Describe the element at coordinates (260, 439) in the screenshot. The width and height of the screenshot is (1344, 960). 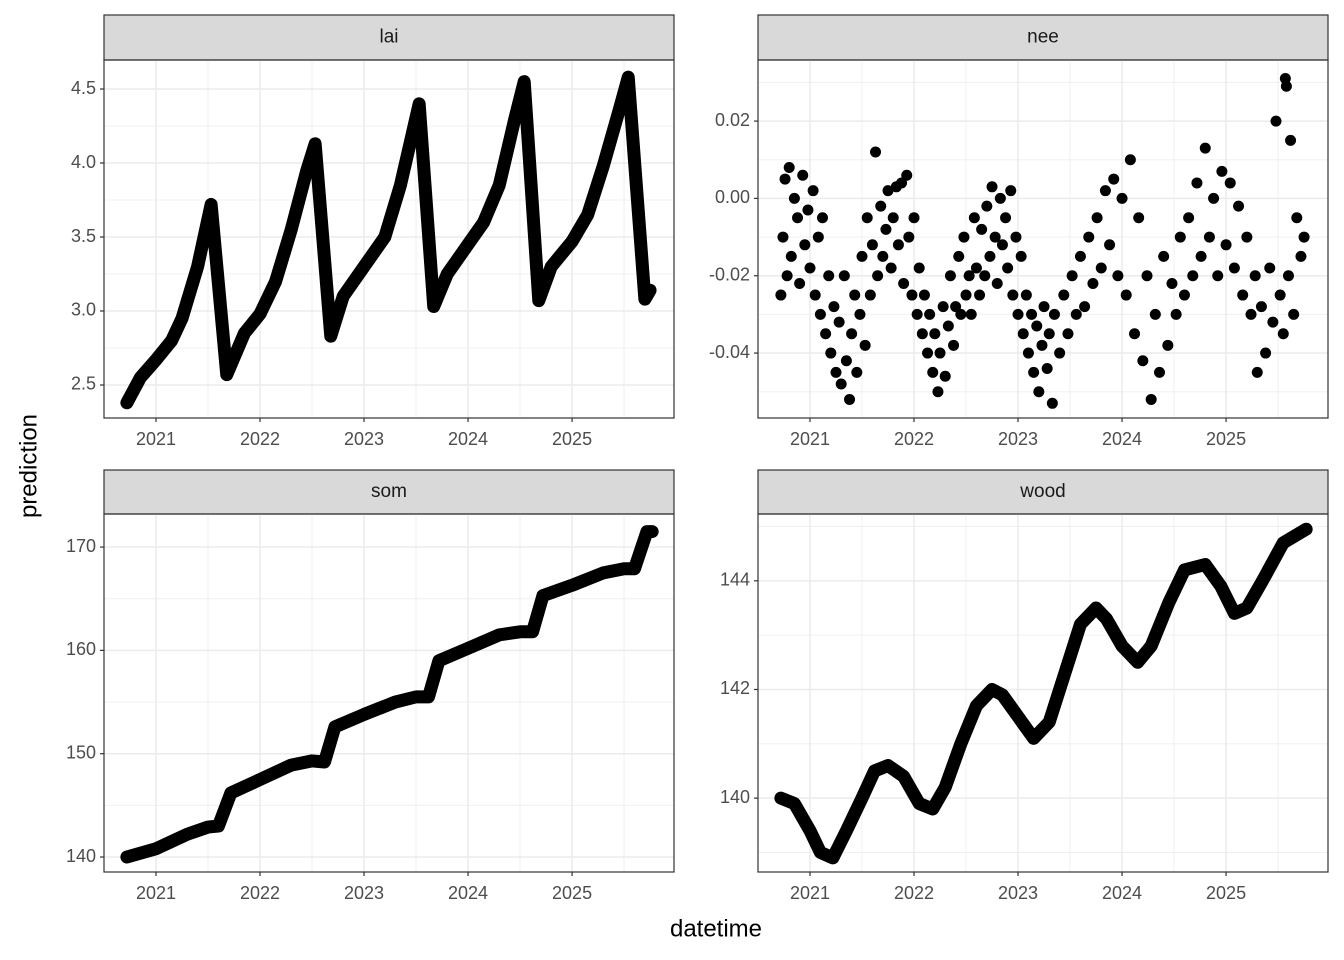
I see `x-tick-label: 2022` at that location.